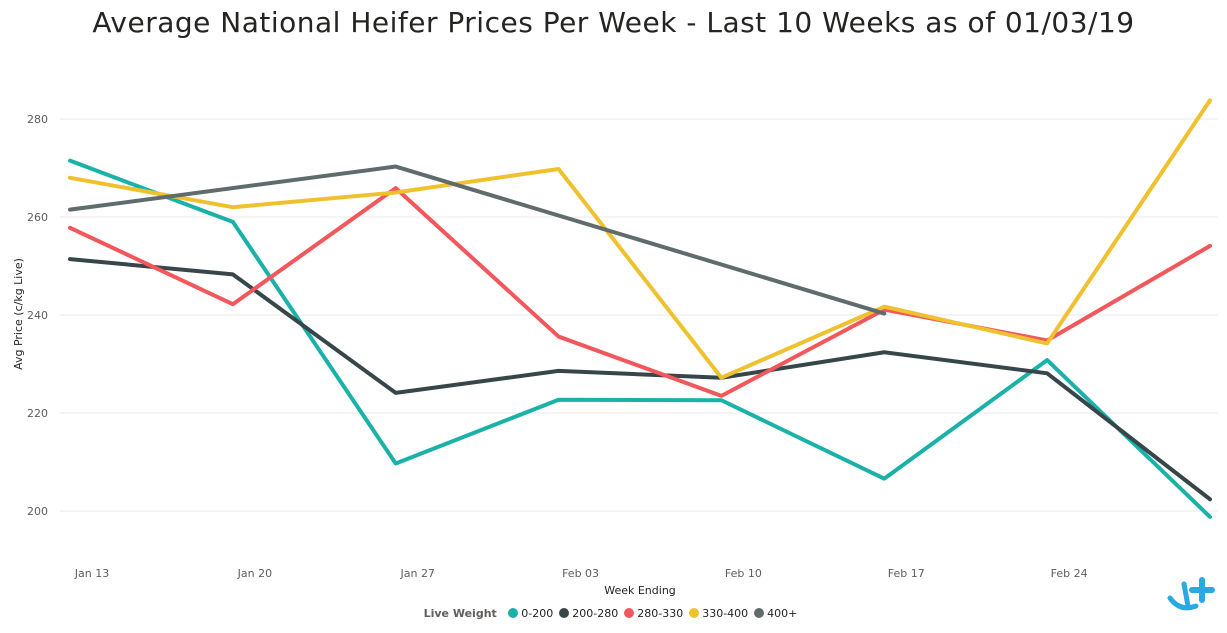 Image resolution: width=1227 pixels, height=633 pixels. Describe the element at coordinates (906, 573) in the screenshot. I see `x-tick-label: Feb 17` at that location.